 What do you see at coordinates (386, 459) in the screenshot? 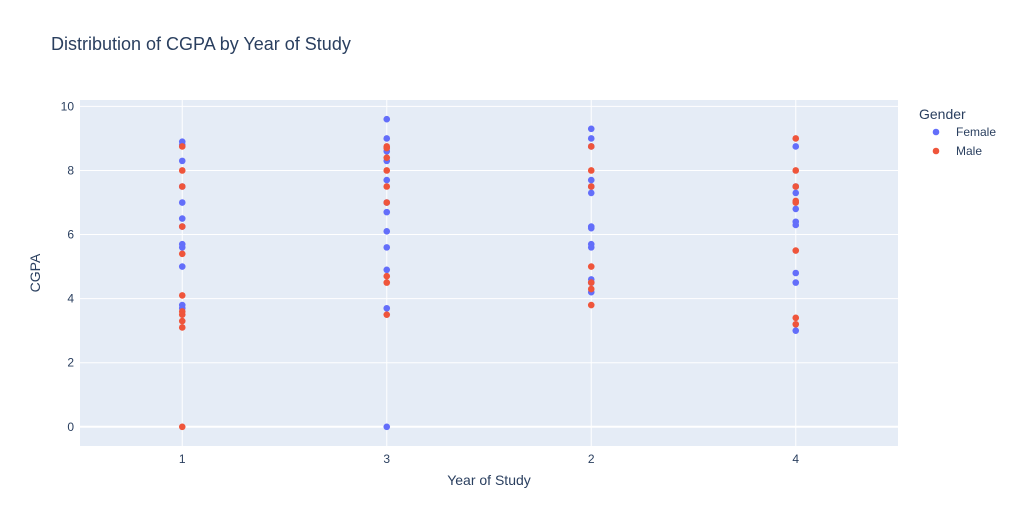
I see `x-tick-label: 3` at bounding box center [386, 459].